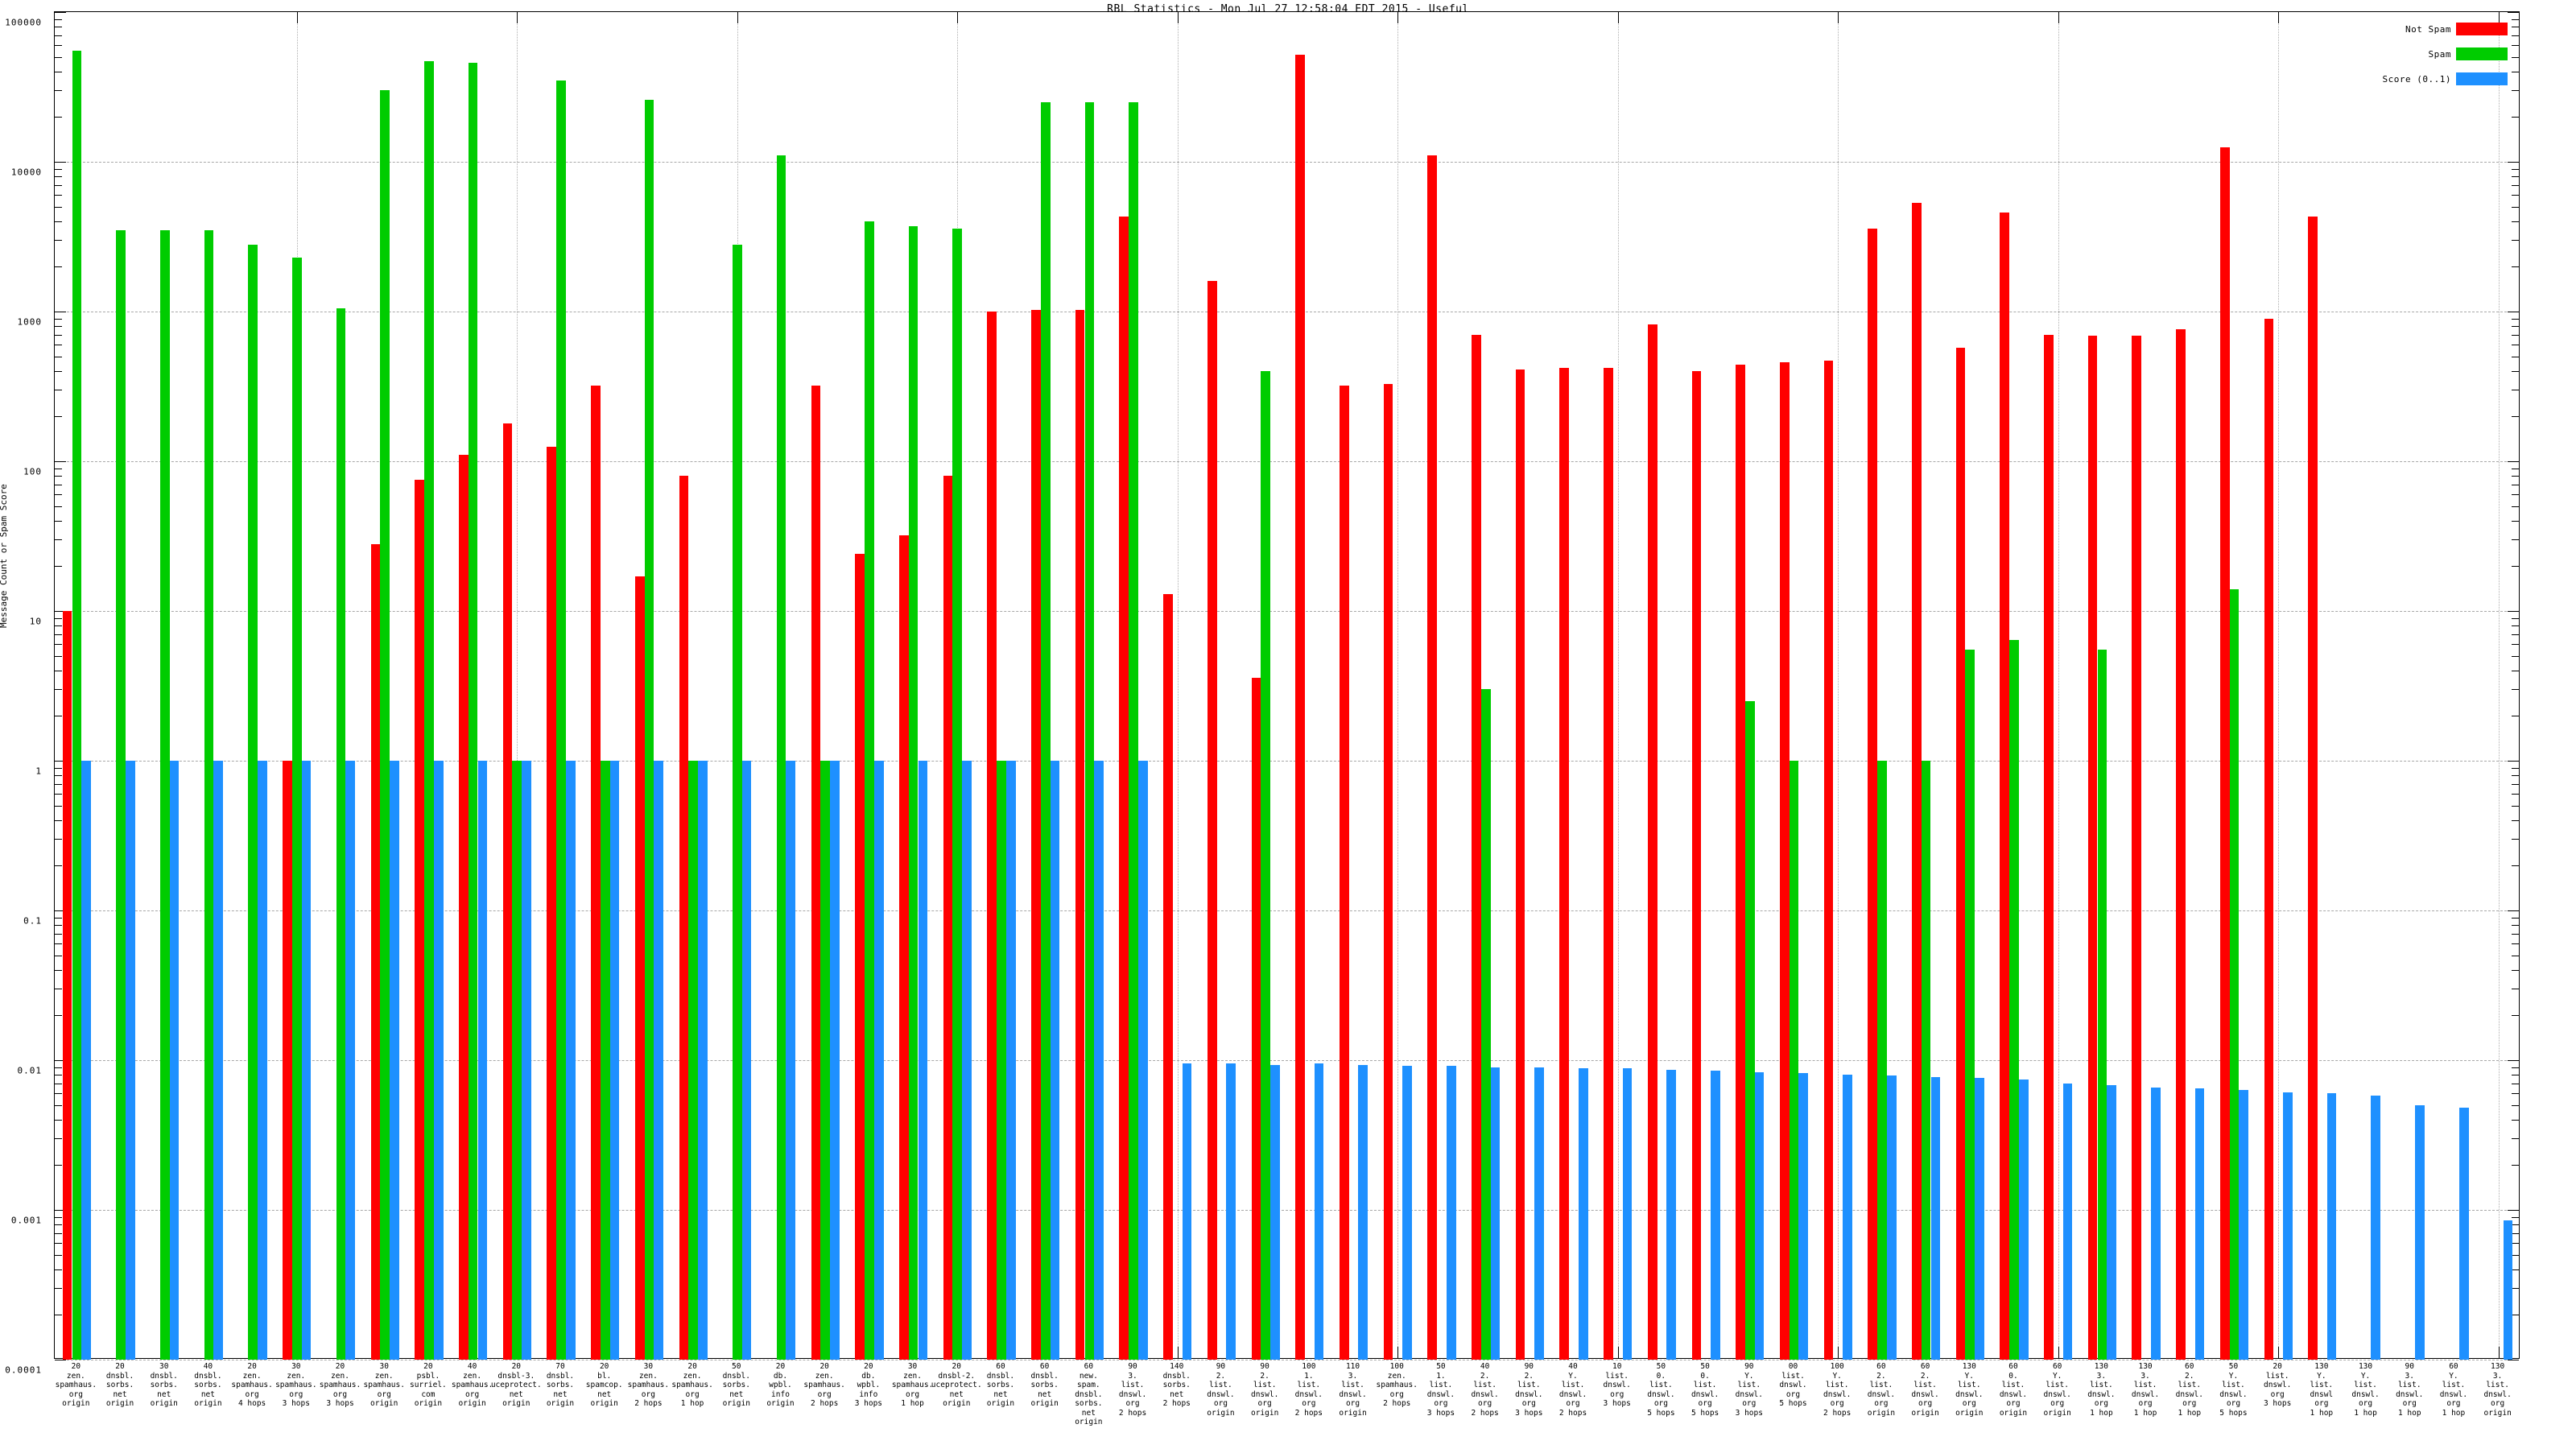 The width and height of the screenshot is (2576, 1449). Describe the element at coordinates (912, 1385) in the screenshot. I see `x-axis-tick-label: 30 zen. spamhaus. org 1 hop` at that location.